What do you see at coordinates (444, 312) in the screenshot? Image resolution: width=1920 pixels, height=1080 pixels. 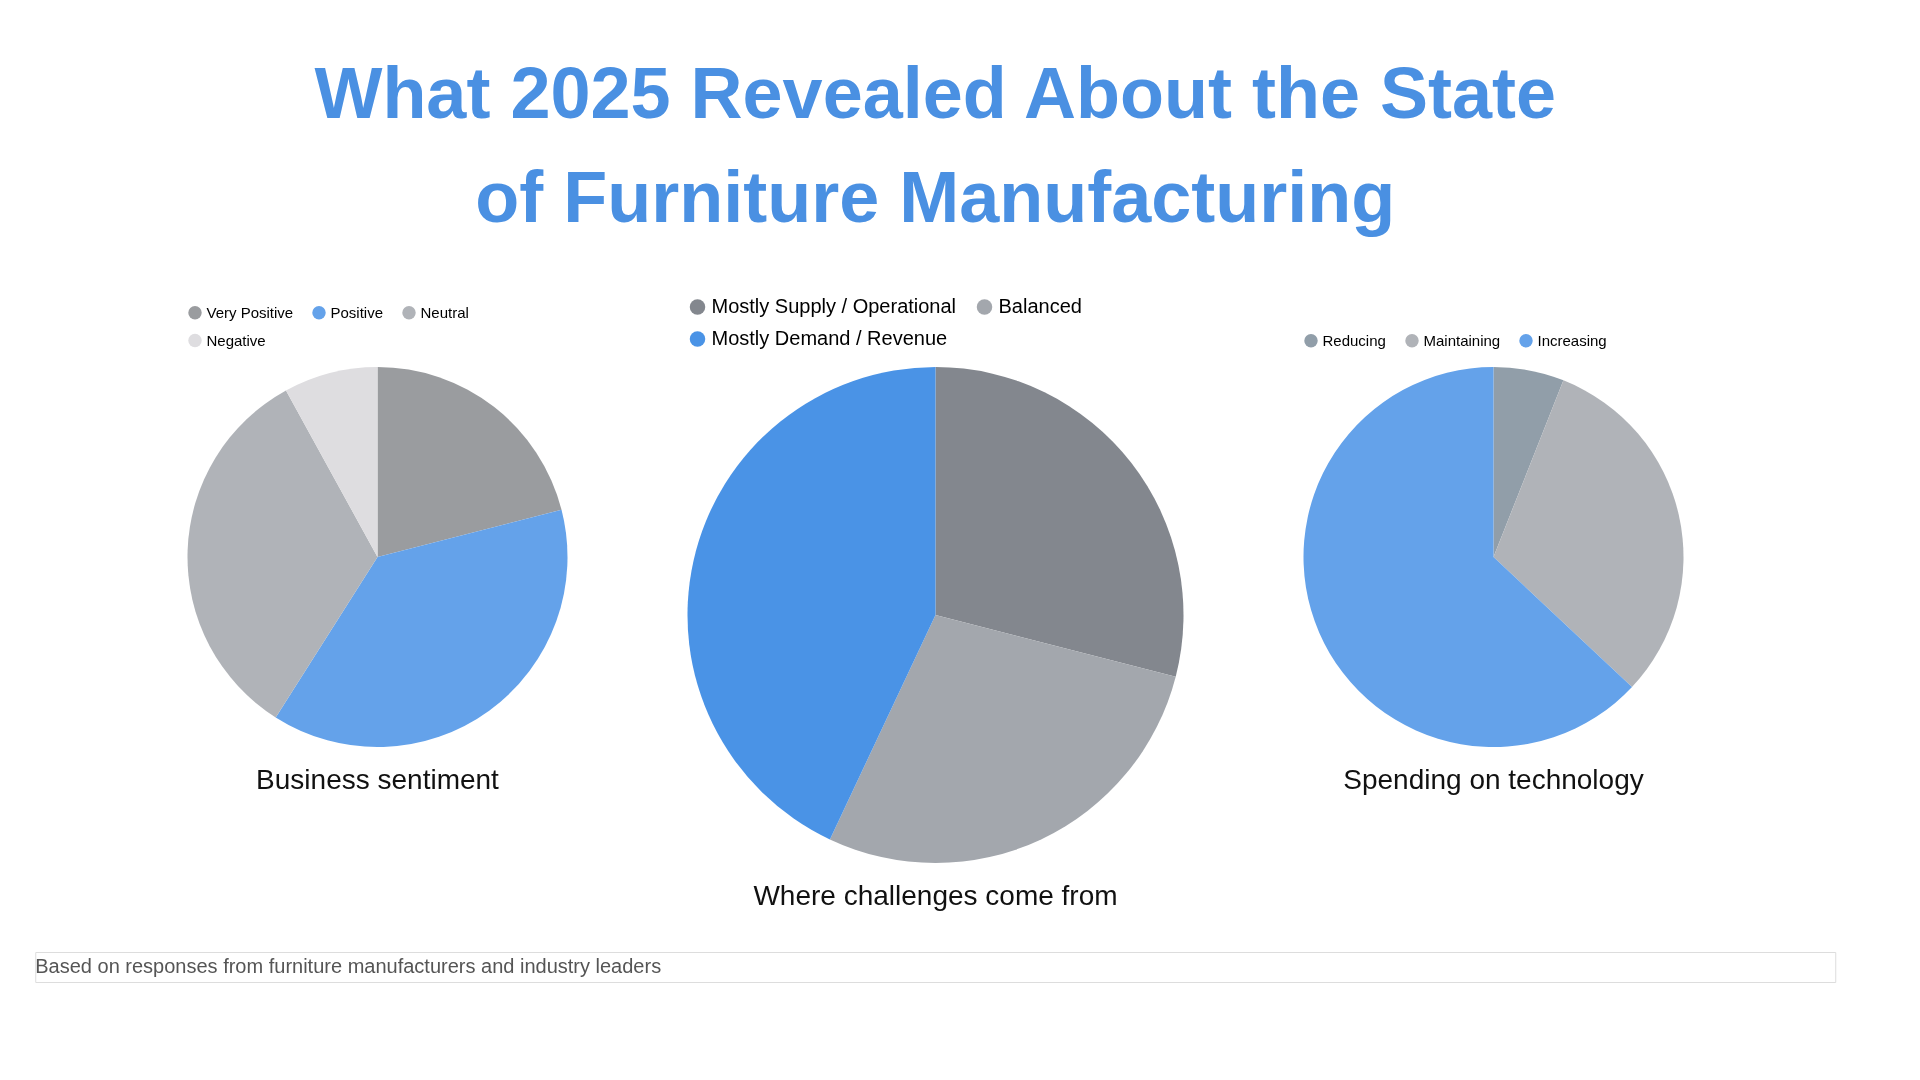 I see `legend-label: Neutral` at bounding box center [444, 312].